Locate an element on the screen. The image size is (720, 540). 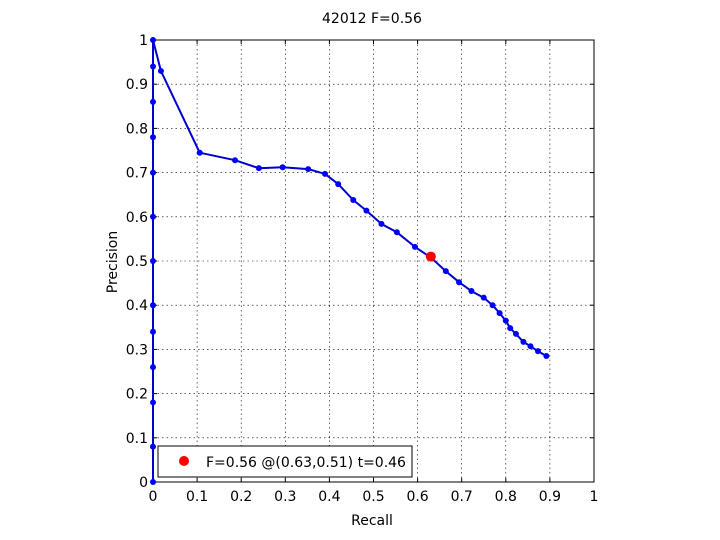
y-tick-label: 0.6 is located at coordinates (137, 218).